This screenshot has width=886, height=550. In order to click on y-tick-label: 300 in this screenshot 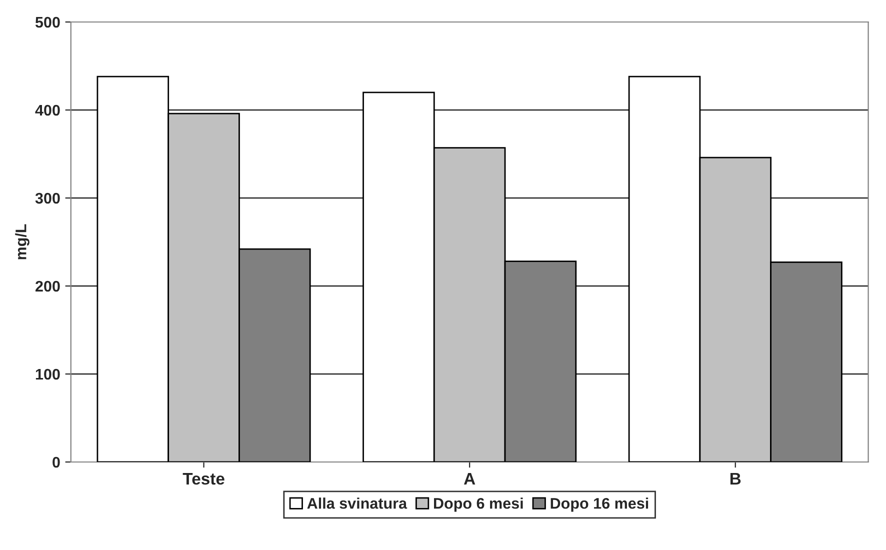, I will do `click(47, 198)`.